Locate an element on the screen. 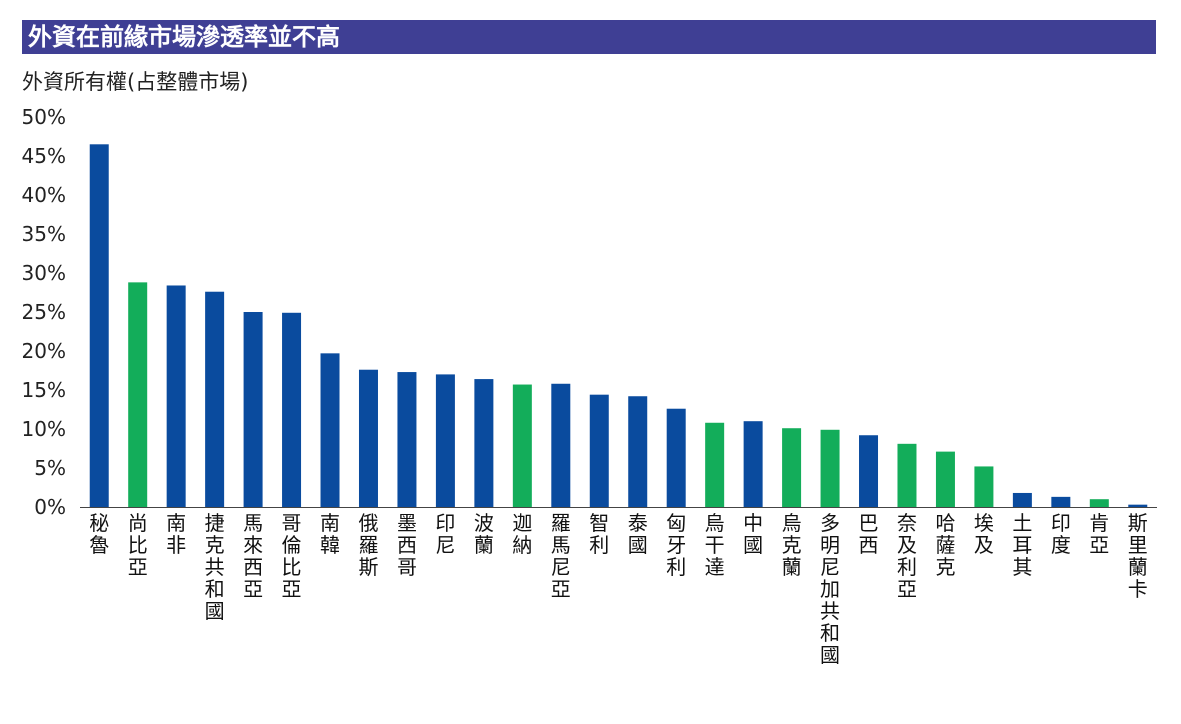  x-category-label: 哈薩克 is located at coordinates (945, 545).